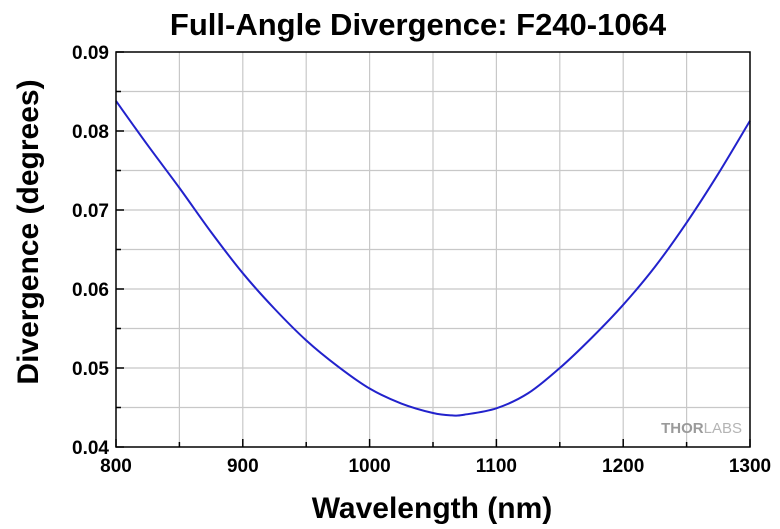 This screenshot has height=529, width=780. I want to click on x-tick-label: 1100, so click(496, 466).